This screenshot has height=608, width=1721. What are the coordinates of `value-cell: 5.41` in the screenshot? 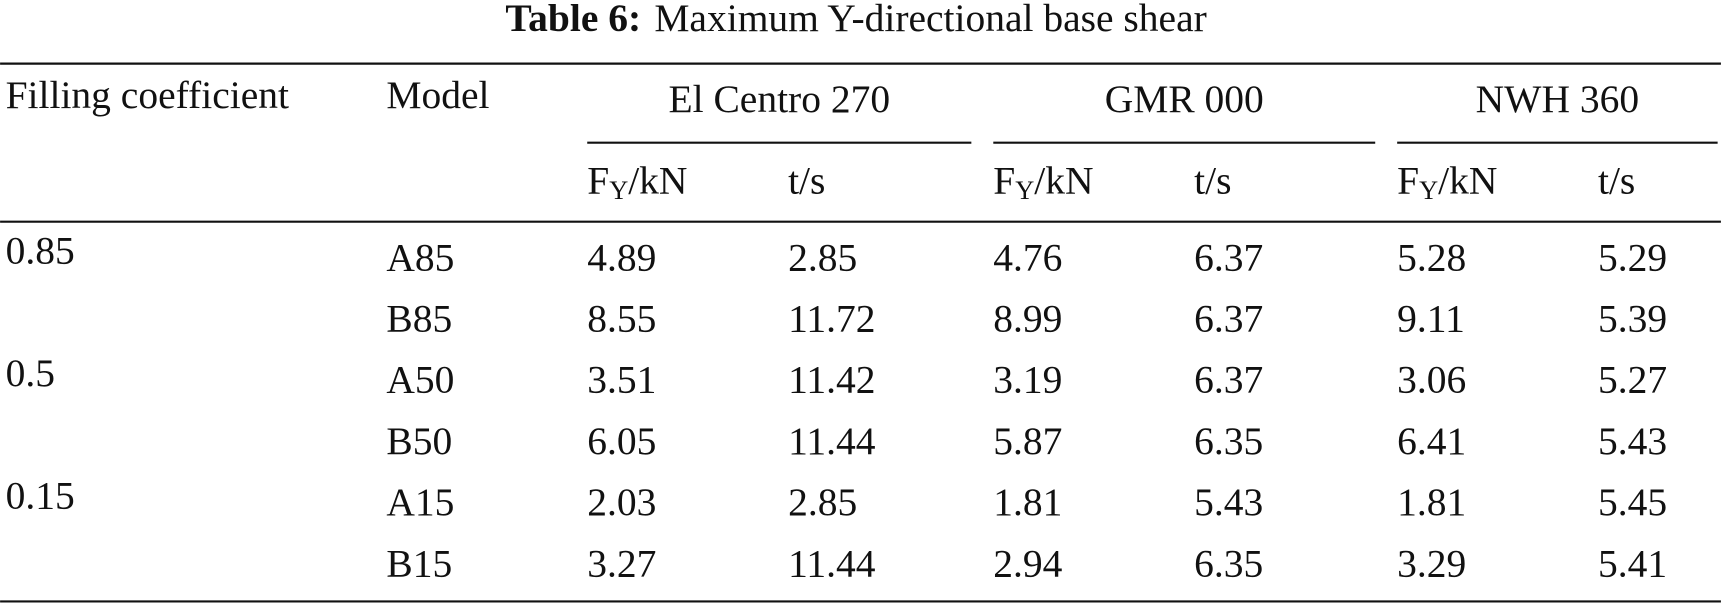 It's located at (1632, 563).